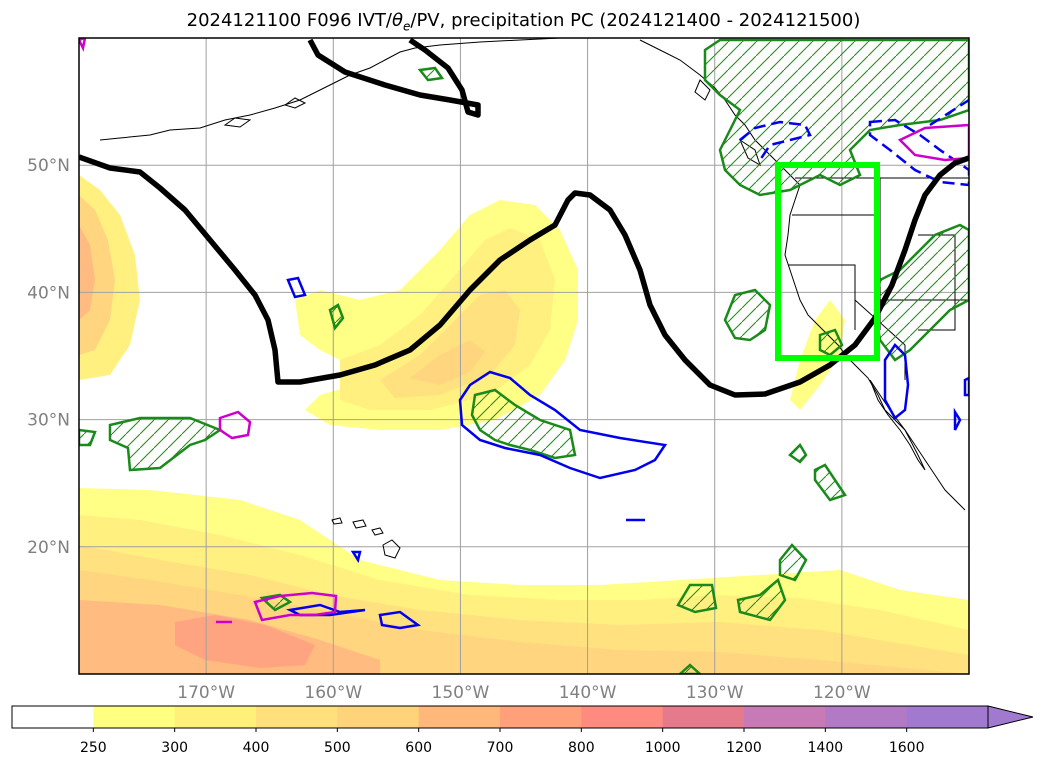 Image resolution: width=1047 pixels, height=767 pixels. What do you see at coordinates (48, 421) in the screenshot?
I see `lat-tick-label: 30°N` at bounding box center [48, 421].